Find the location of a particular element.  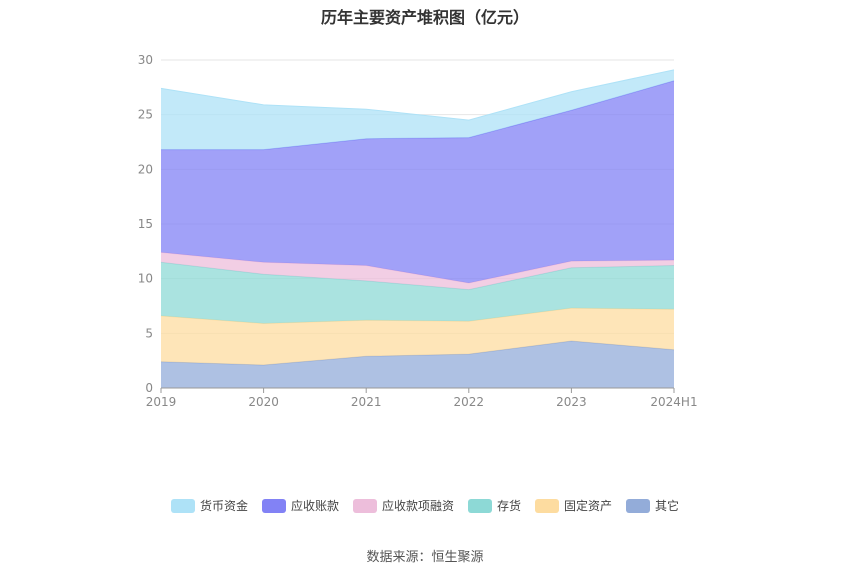

x-tick-label: 2024H1 is located at coordinates (673, 402).